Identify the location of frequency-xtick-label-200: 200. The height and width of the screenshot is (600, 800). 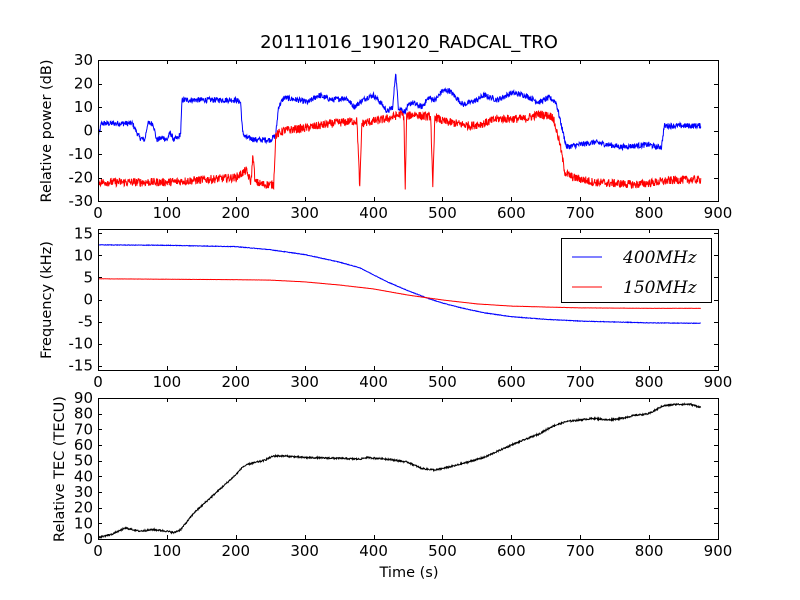
(235, 382).